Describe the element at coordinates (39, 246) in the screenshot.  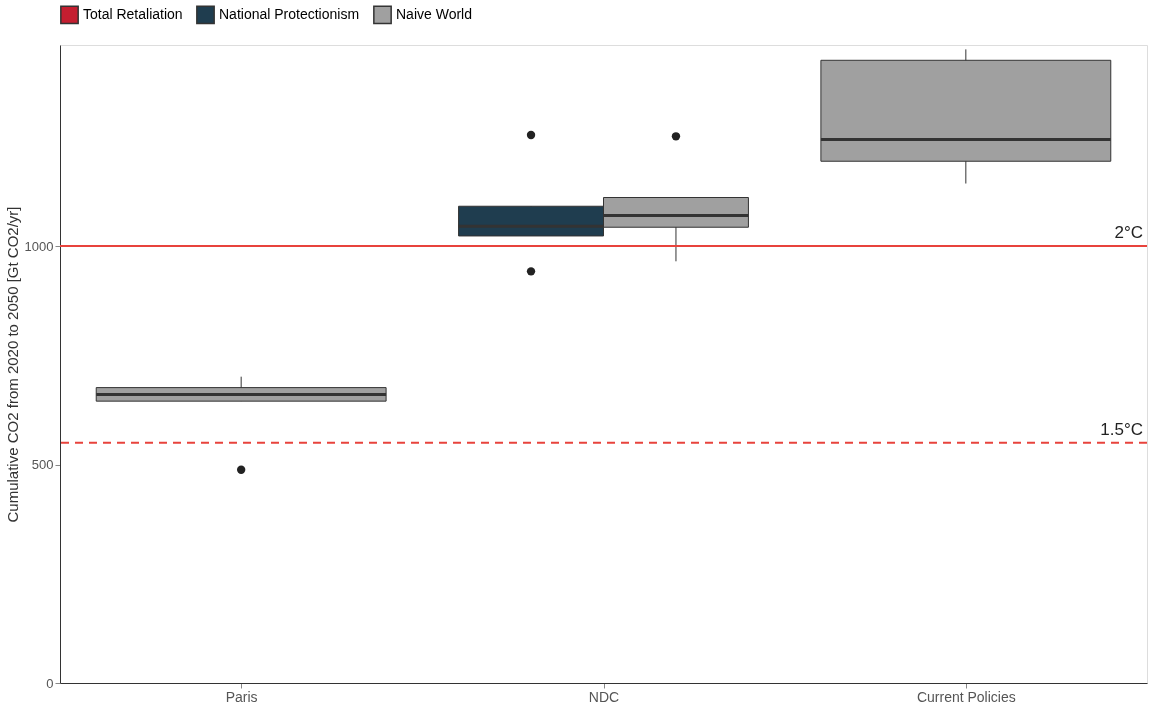
I see `y-tick-label: 1000` at that location.